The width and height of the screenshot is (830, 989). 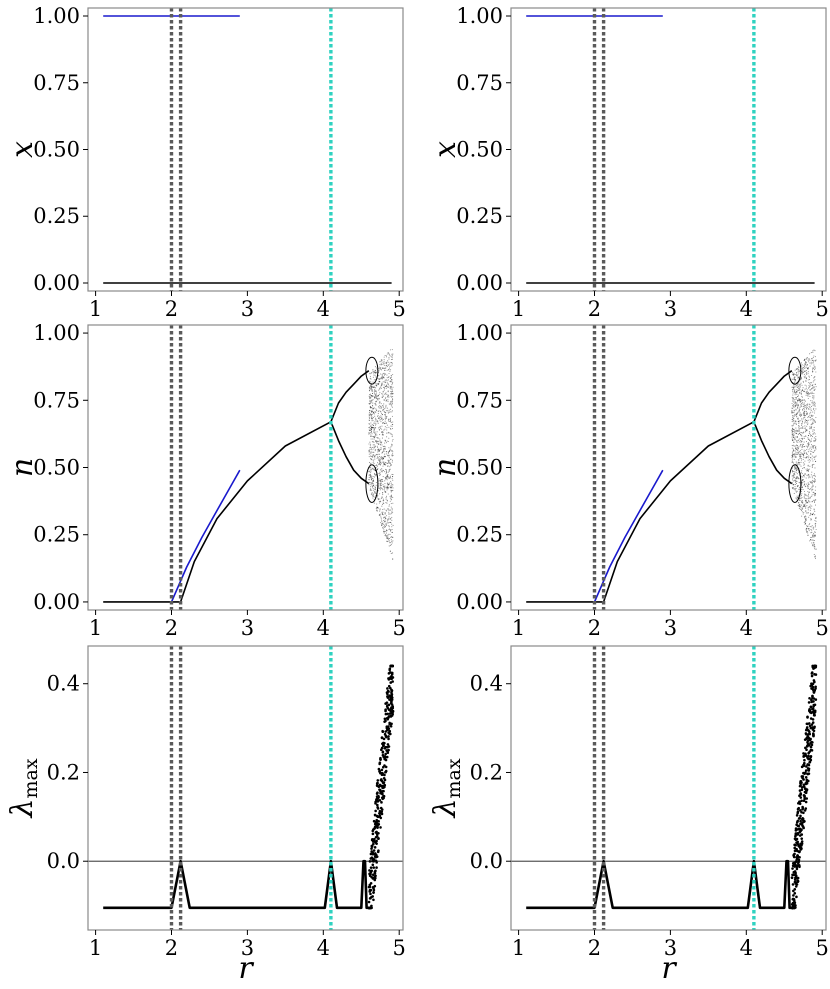 I want to click on y-tick-label: 1.00, so click(x=56, y=16).